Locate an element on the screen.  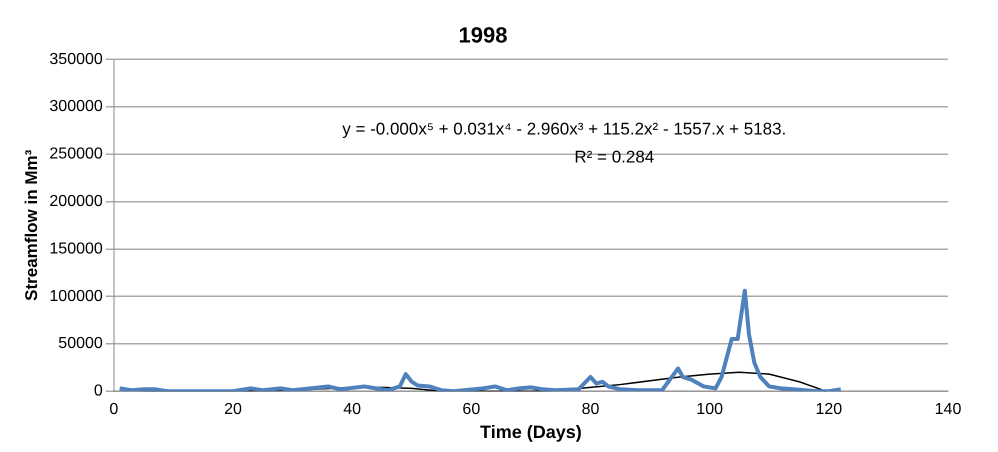
y-tick-label: 350000 is located at coordinates (76, 59).